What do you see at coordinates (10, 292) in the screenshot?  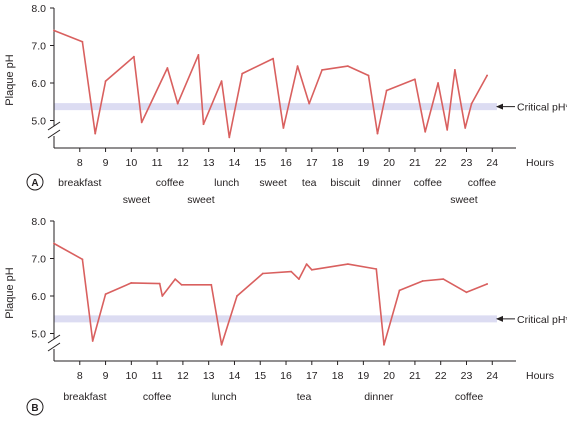 I see `y-axis-title: Plaque pH` at bounding box center [10, 292].